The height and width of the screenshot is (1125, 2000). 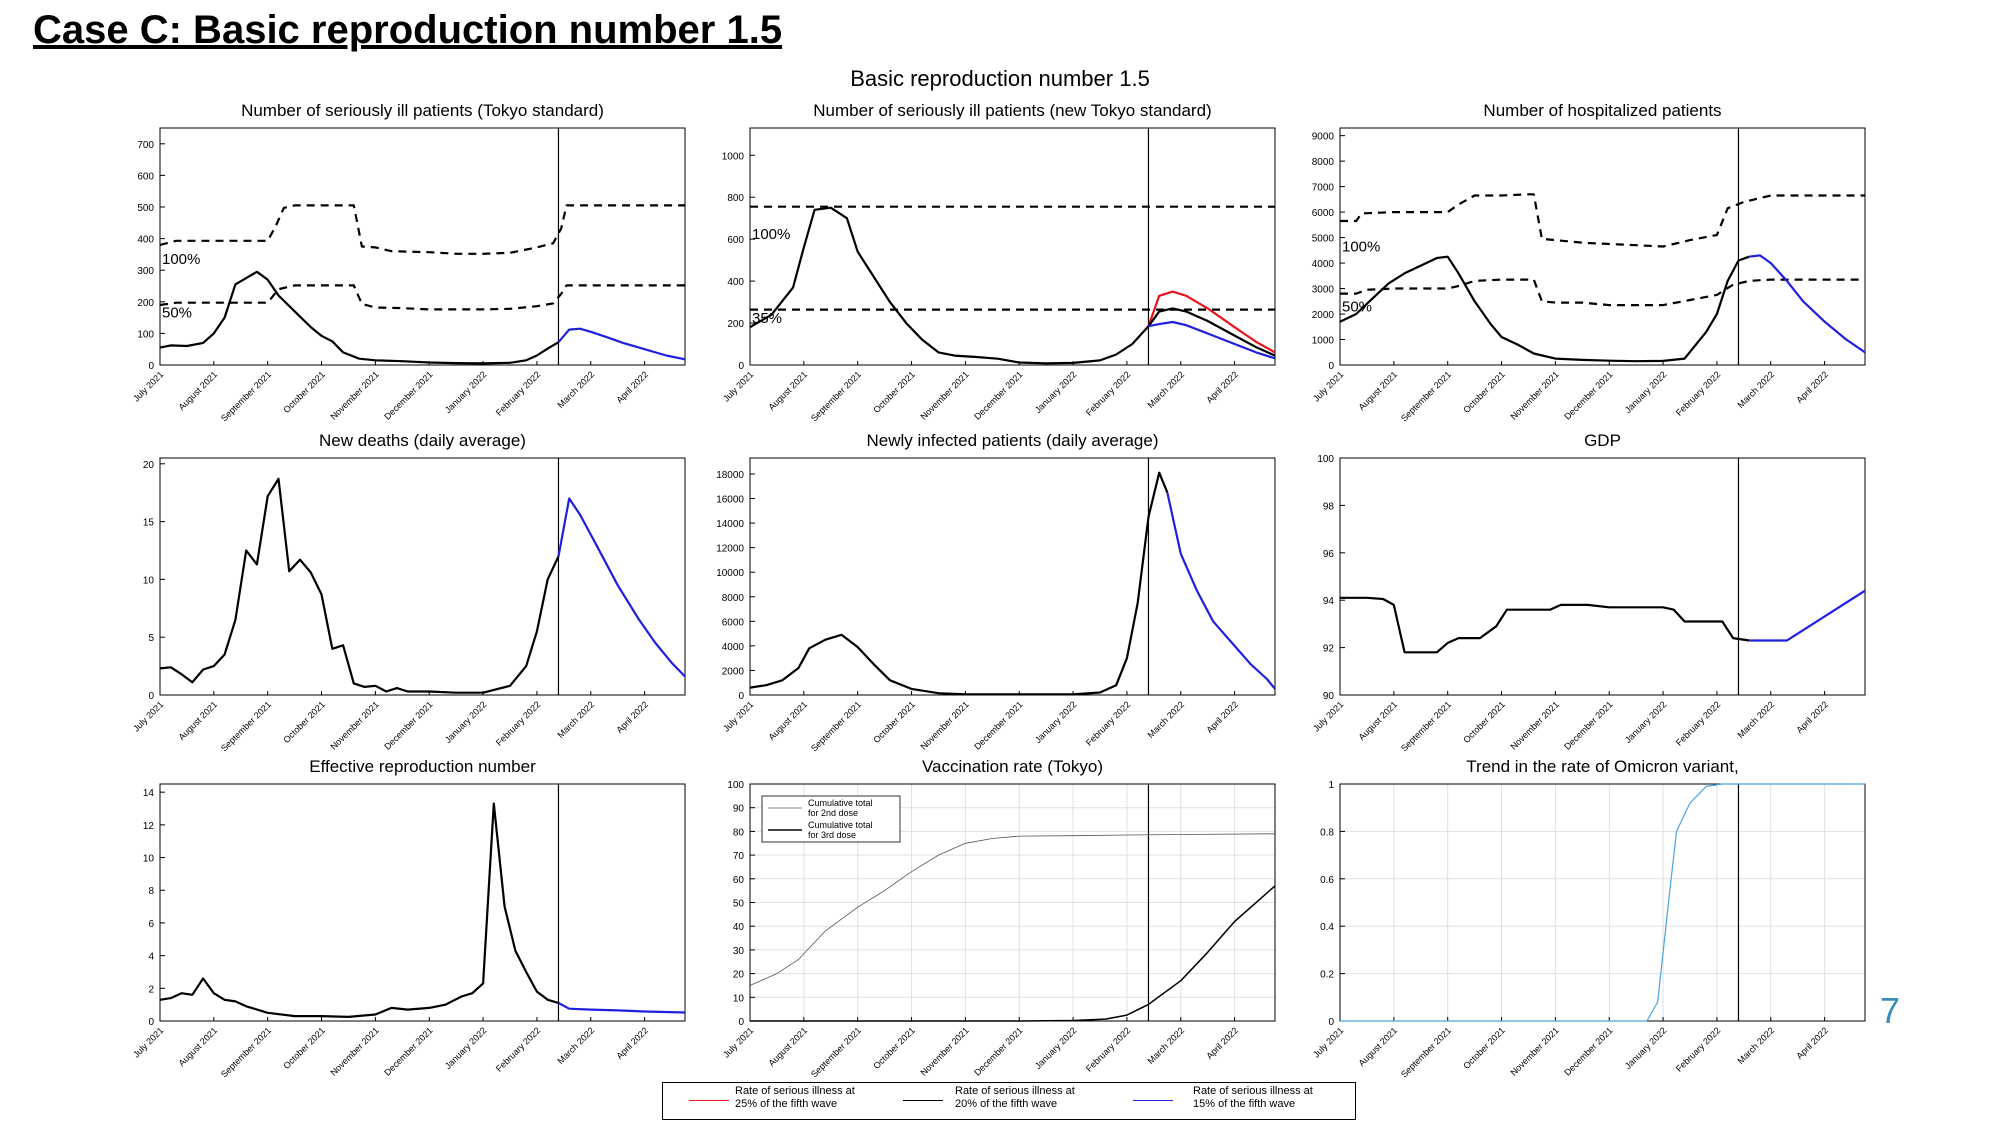 What do you see at coordinates (422, 766) in the screenshot?
I see `chart-title: Effective reproduction number` at bounding box center [422, 766].